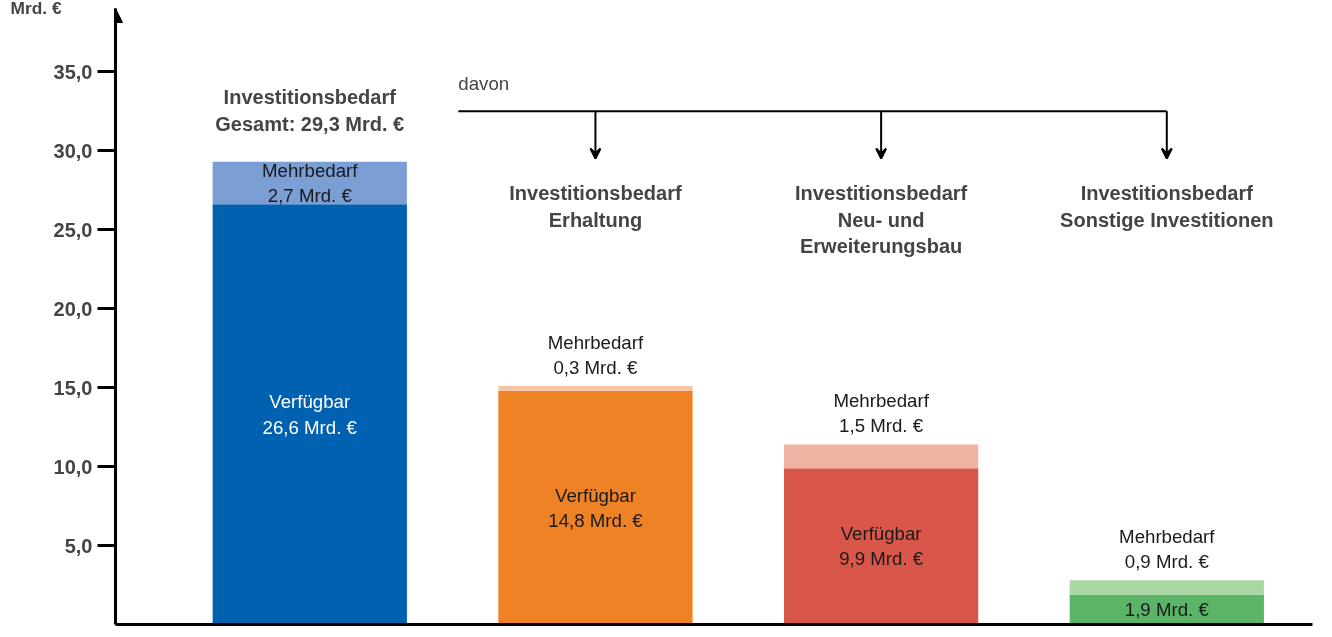  I want to click on data-label: Verfügbar 26,6 Mrd. €, so click(310, 414).